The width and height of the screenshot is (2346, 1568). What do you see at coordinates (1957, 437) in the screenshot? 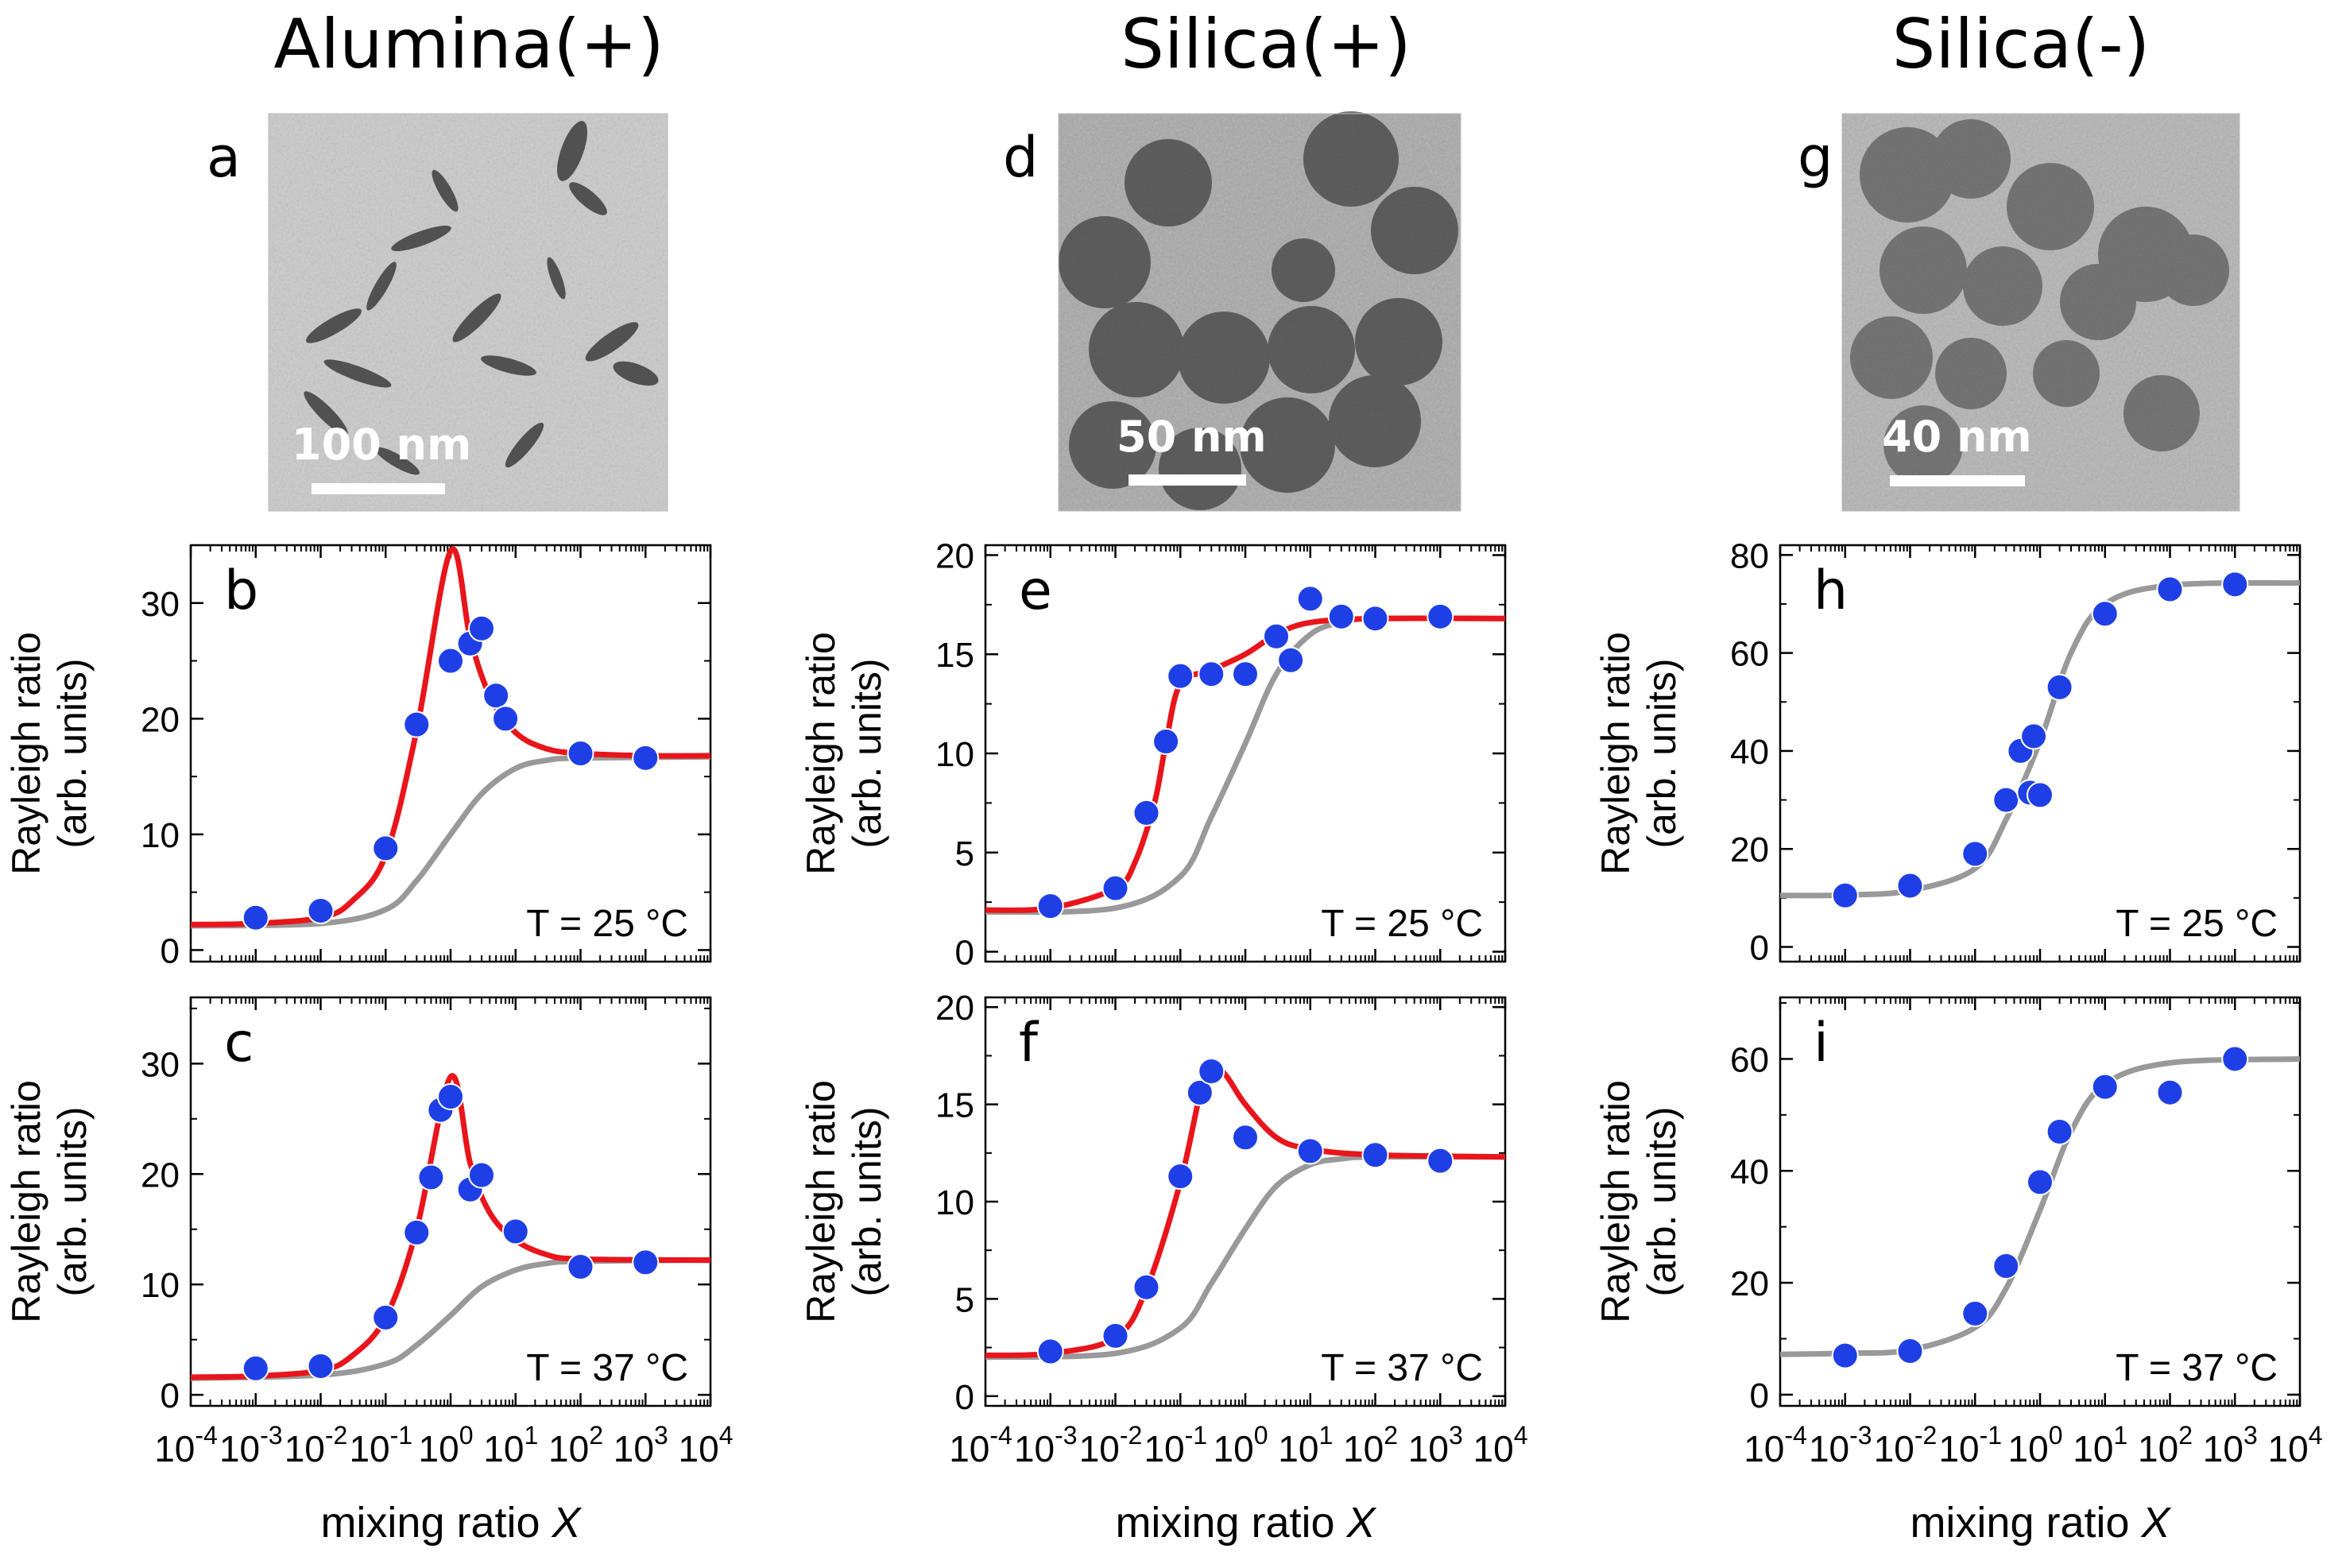
I see `scale-label-g: 40 nm` at bounding box center [1957, 437].